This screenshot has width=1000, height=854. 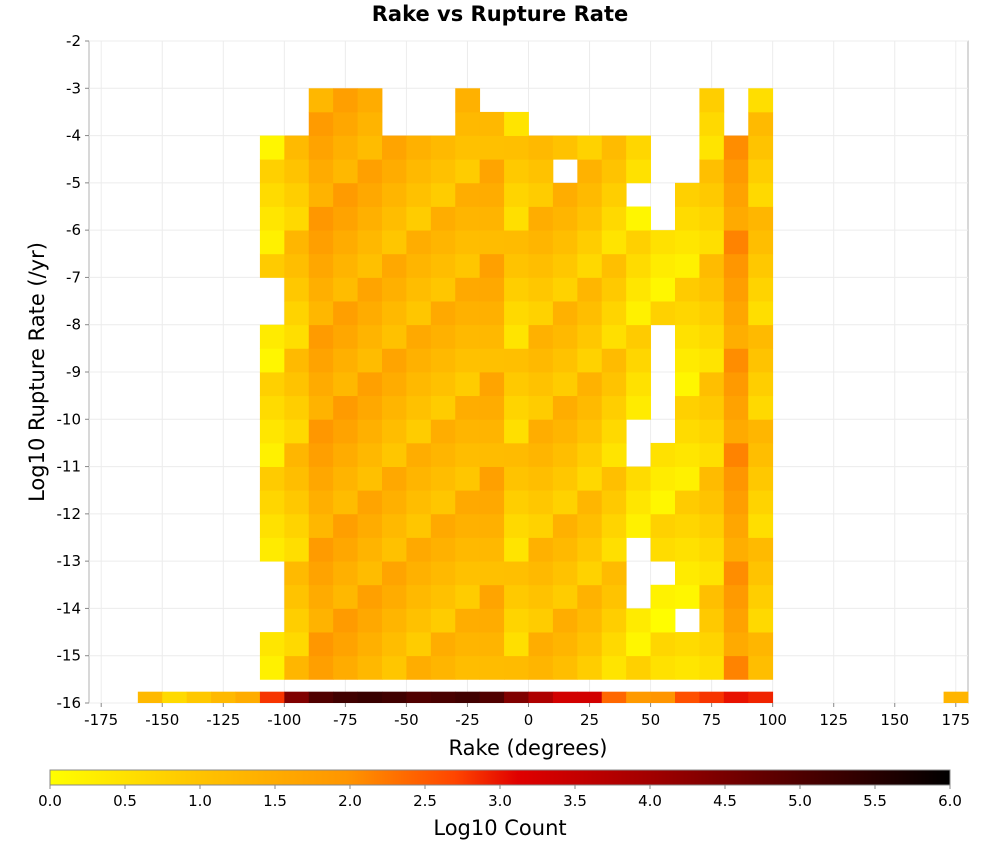 What do you see at coordinates (467, 720) in the screenshot?
I see `x-tick-label: -25` at bounding box center [467, 720].